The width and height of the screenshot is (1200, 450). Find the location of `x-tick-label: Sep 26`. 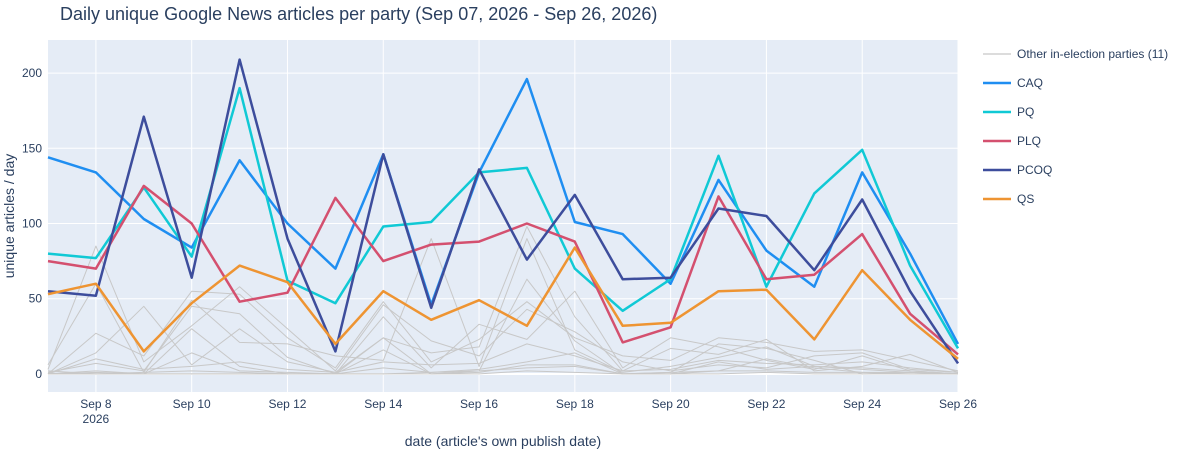

x-tick-label: Sep 26 is located at coordinates (958, 404).